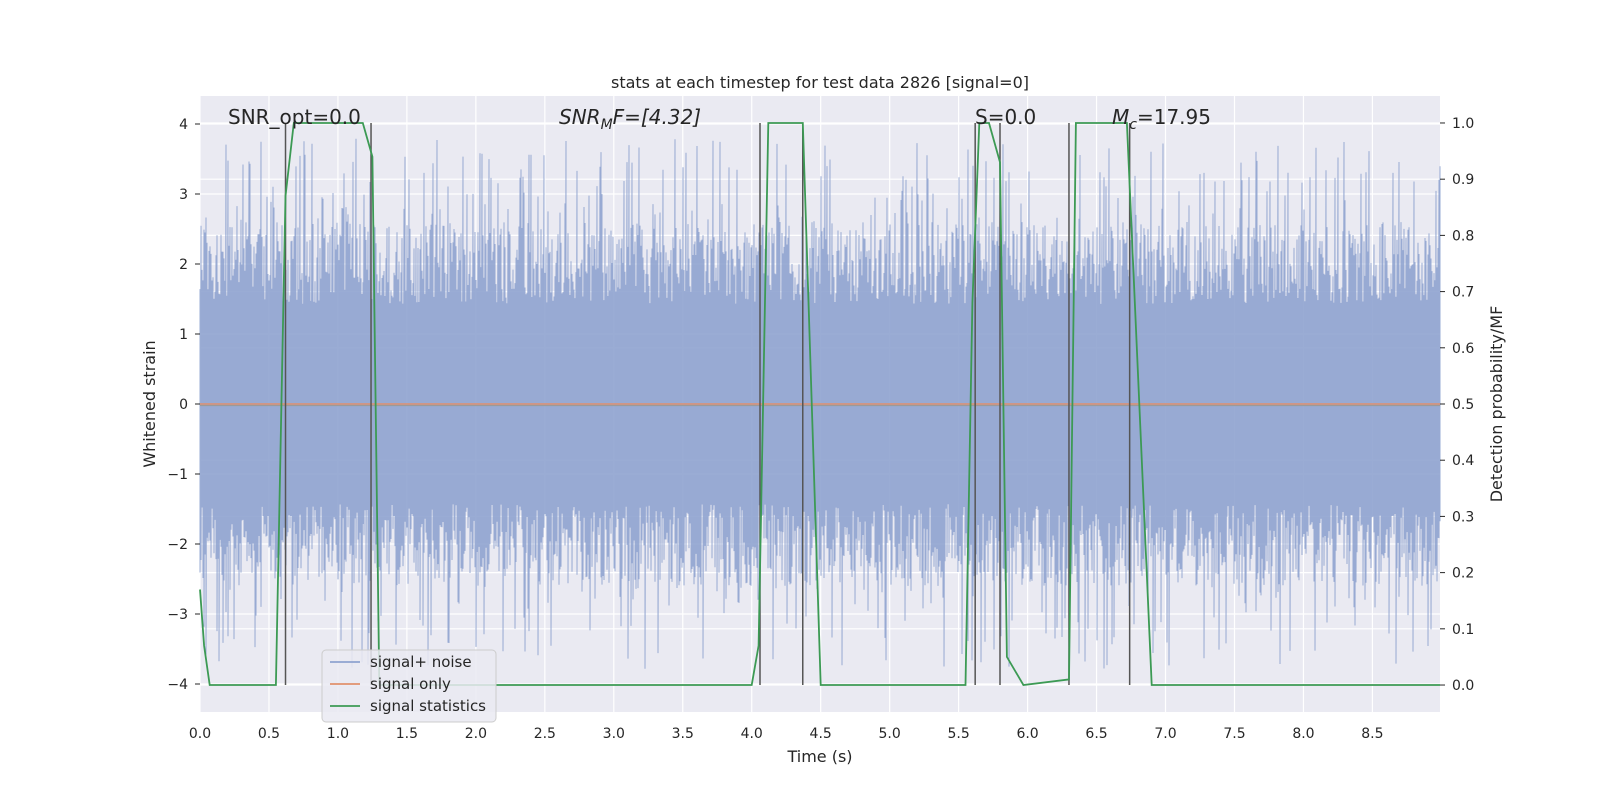 The width and height of the screenshot is (1600, 804). Describe the element at coordinates (428, 706) in the screenshot. I see `legend-label-statistics: signal statistics` at that location.